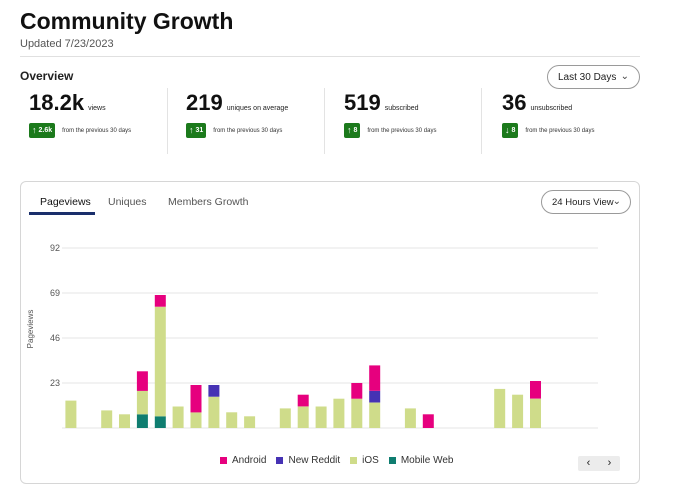 The height and width of the screenshot is (500, 676). I want to click on stat-unit: views, so click(97, 108).